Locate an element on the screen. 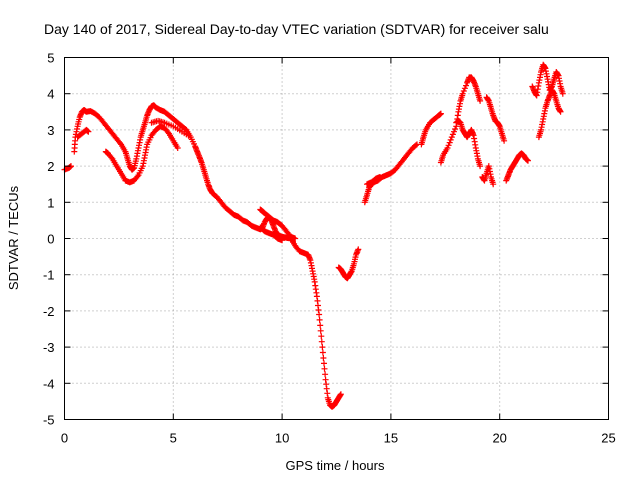 The width and height of the screenshot is (640, 480). y-tick-label: 4 is located at coordinates (50, 94).